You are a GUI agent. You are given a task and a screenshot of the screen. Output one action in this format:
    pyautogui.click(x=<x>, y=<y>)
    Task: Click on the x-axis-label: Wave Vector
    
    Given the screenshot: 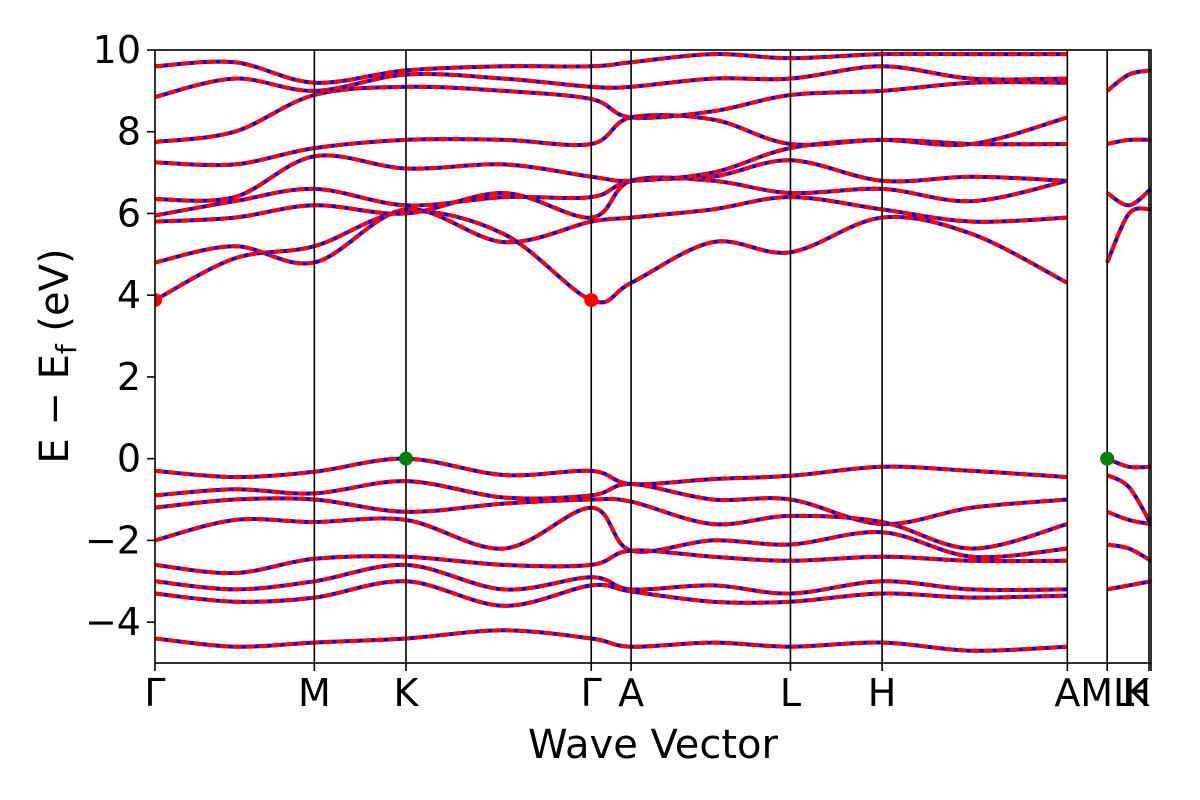 What is the action you would take?
    pyautogui.click(x=653, y=745)
    